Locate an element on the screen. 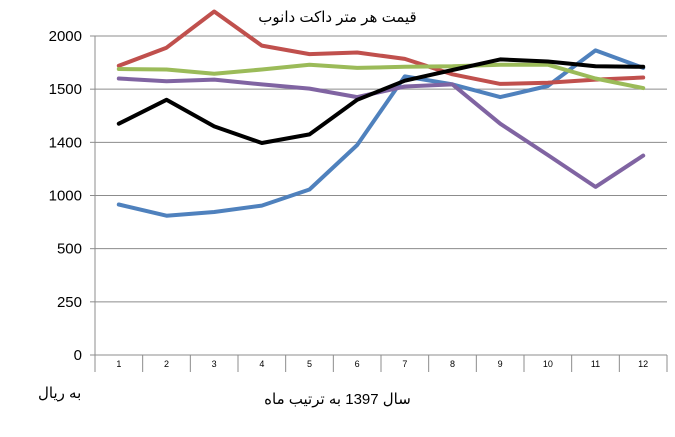 Image resolution: width=675 pixels, height=437 pixels. x-tick-label: 5 is located at coordinates (309, 364).